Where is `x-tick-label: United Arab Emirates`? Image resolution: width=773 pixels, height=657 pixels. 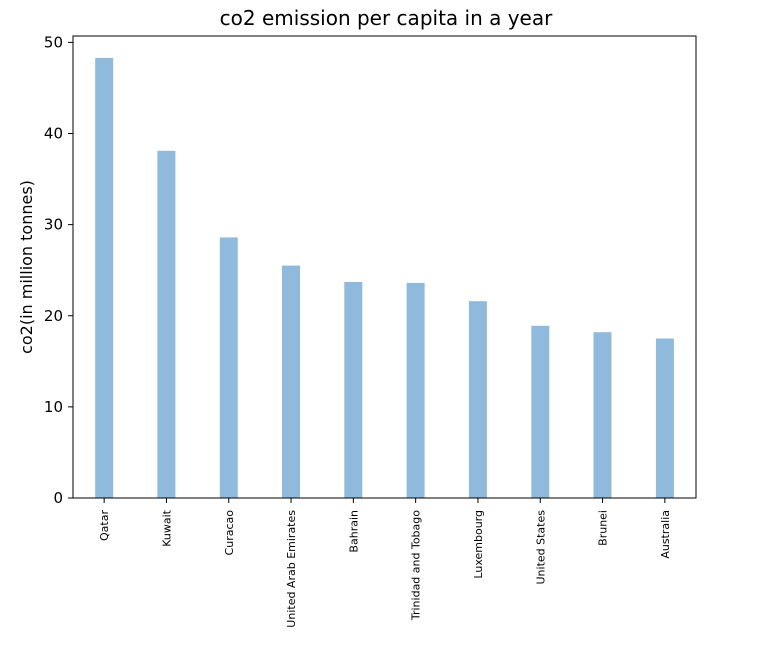
x-tick-label: United Arab Emirates is located at coordinates (291, 569).